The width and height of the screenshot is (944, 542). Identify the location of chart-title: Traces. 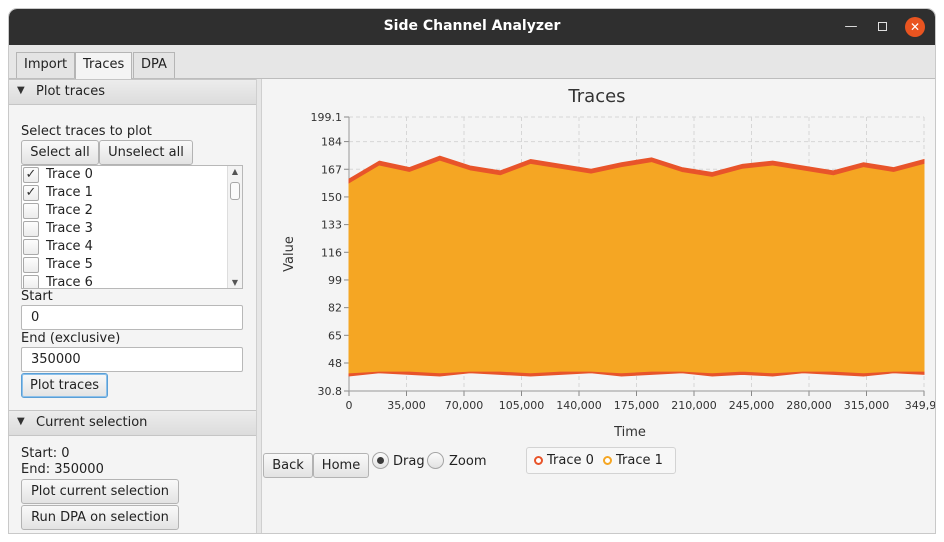
(596, 96).